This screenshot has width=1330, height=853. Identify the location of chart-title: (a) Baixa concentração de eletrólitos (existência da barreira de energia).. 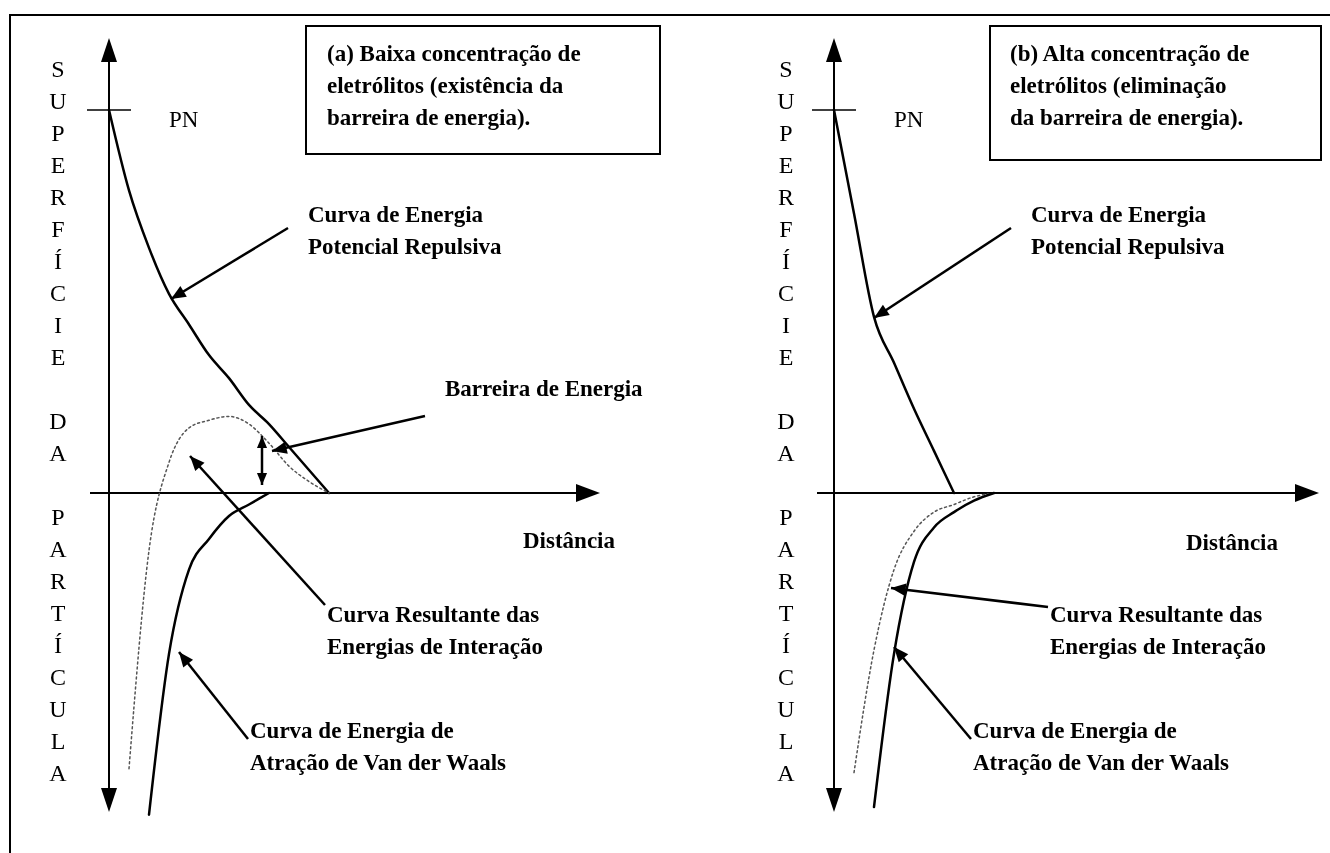
(454, 85).